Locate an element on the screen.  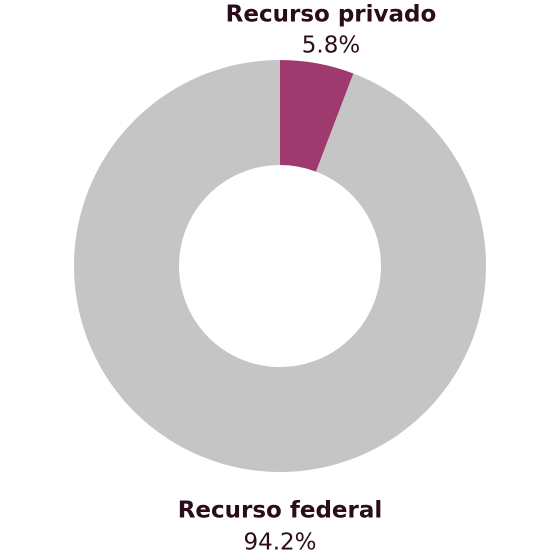
slice-value-label: 94.2% is located at coordinates (279, 543).